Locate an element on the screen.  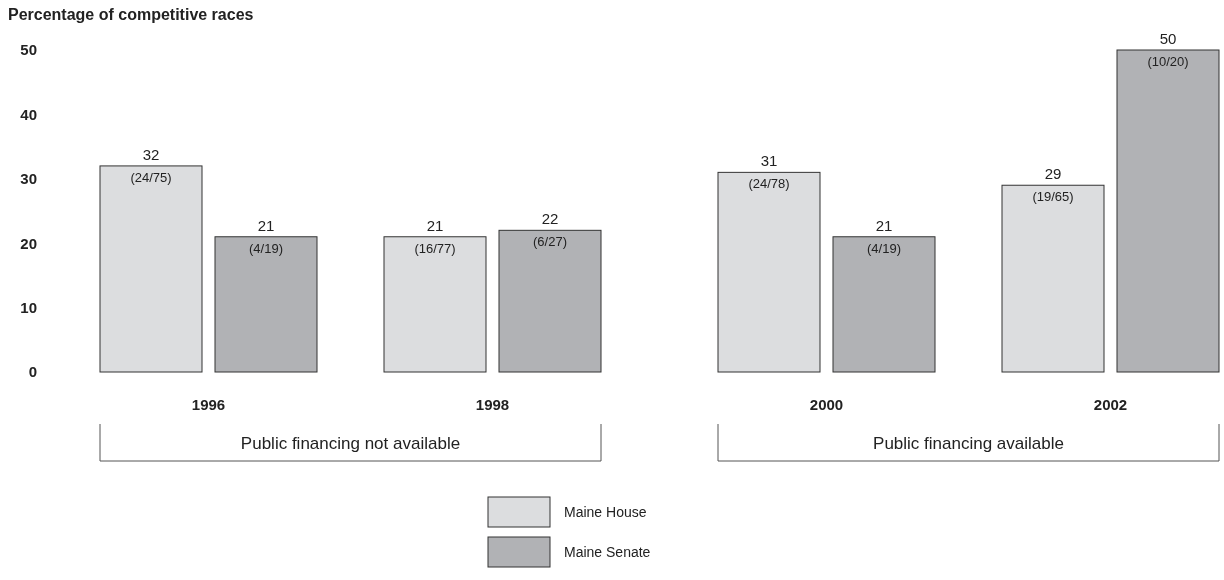
x-tick-label: 2002 is located at coordinates (1110, 404).